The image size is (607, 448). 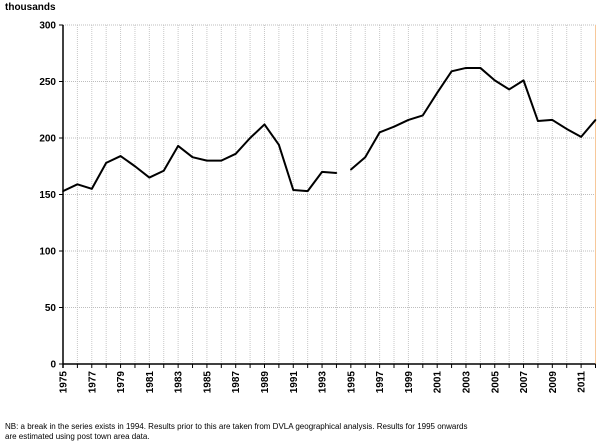 I want to click on x-tick-label: 1995, so click(x=351, y=382).